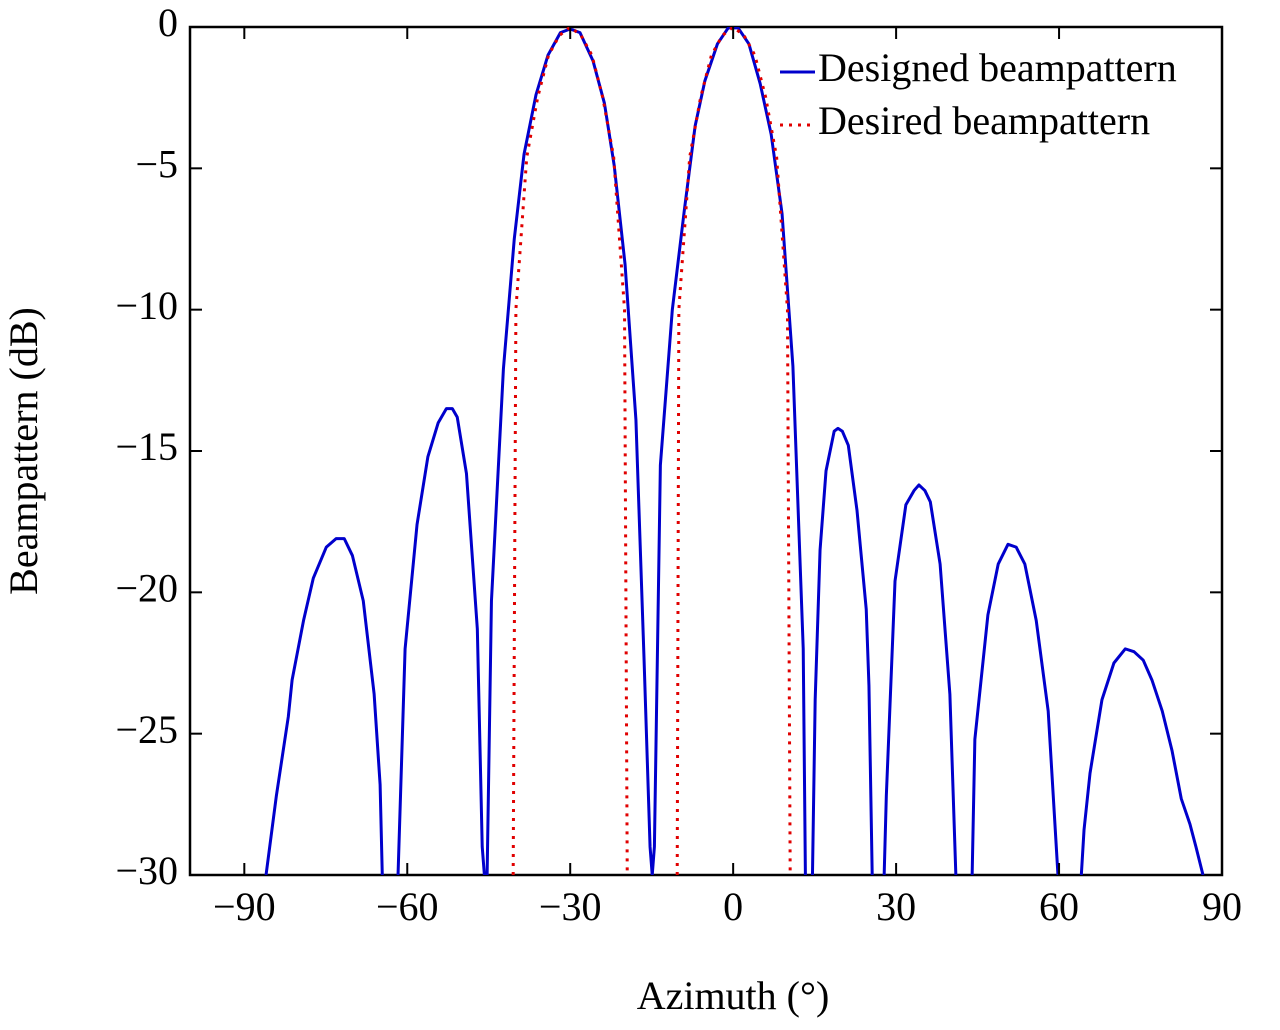  What do you see at coordinates (570, 906) in the screenshot?
I see `x-tick-label: −30` at bounding box center [570, 906].